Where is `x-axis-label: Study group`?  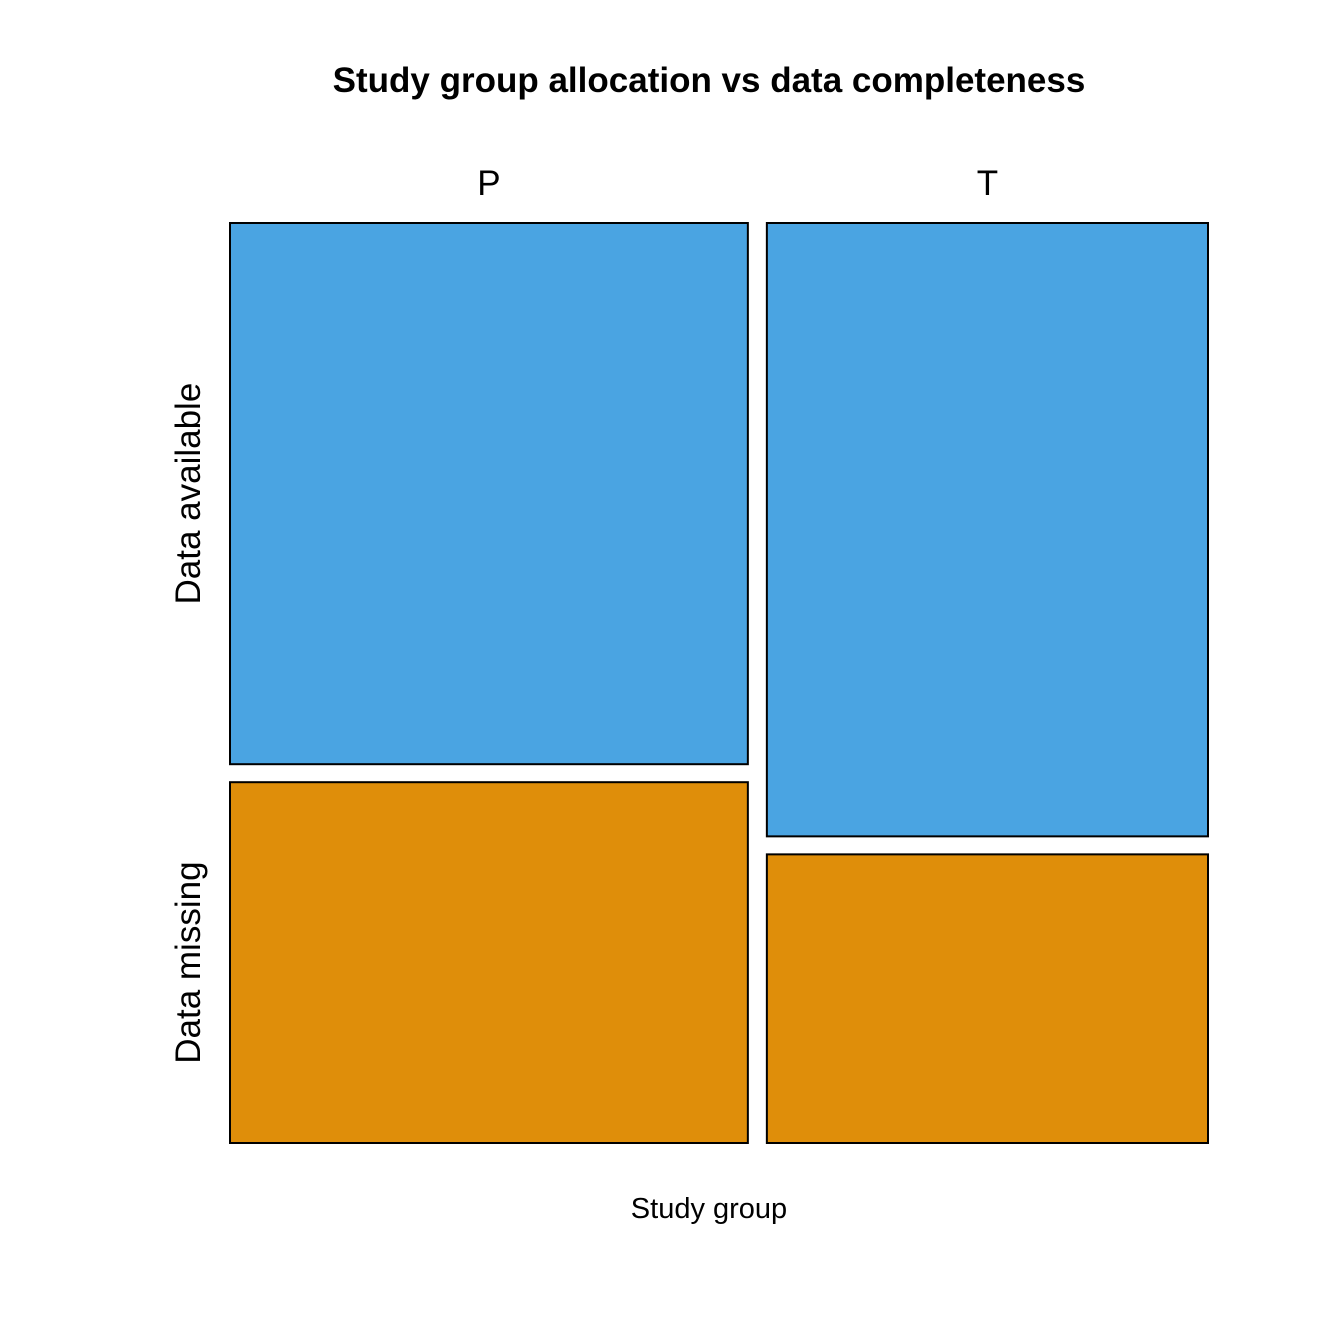 x-axis-label: Study group is located at coordinates (709, 1209).